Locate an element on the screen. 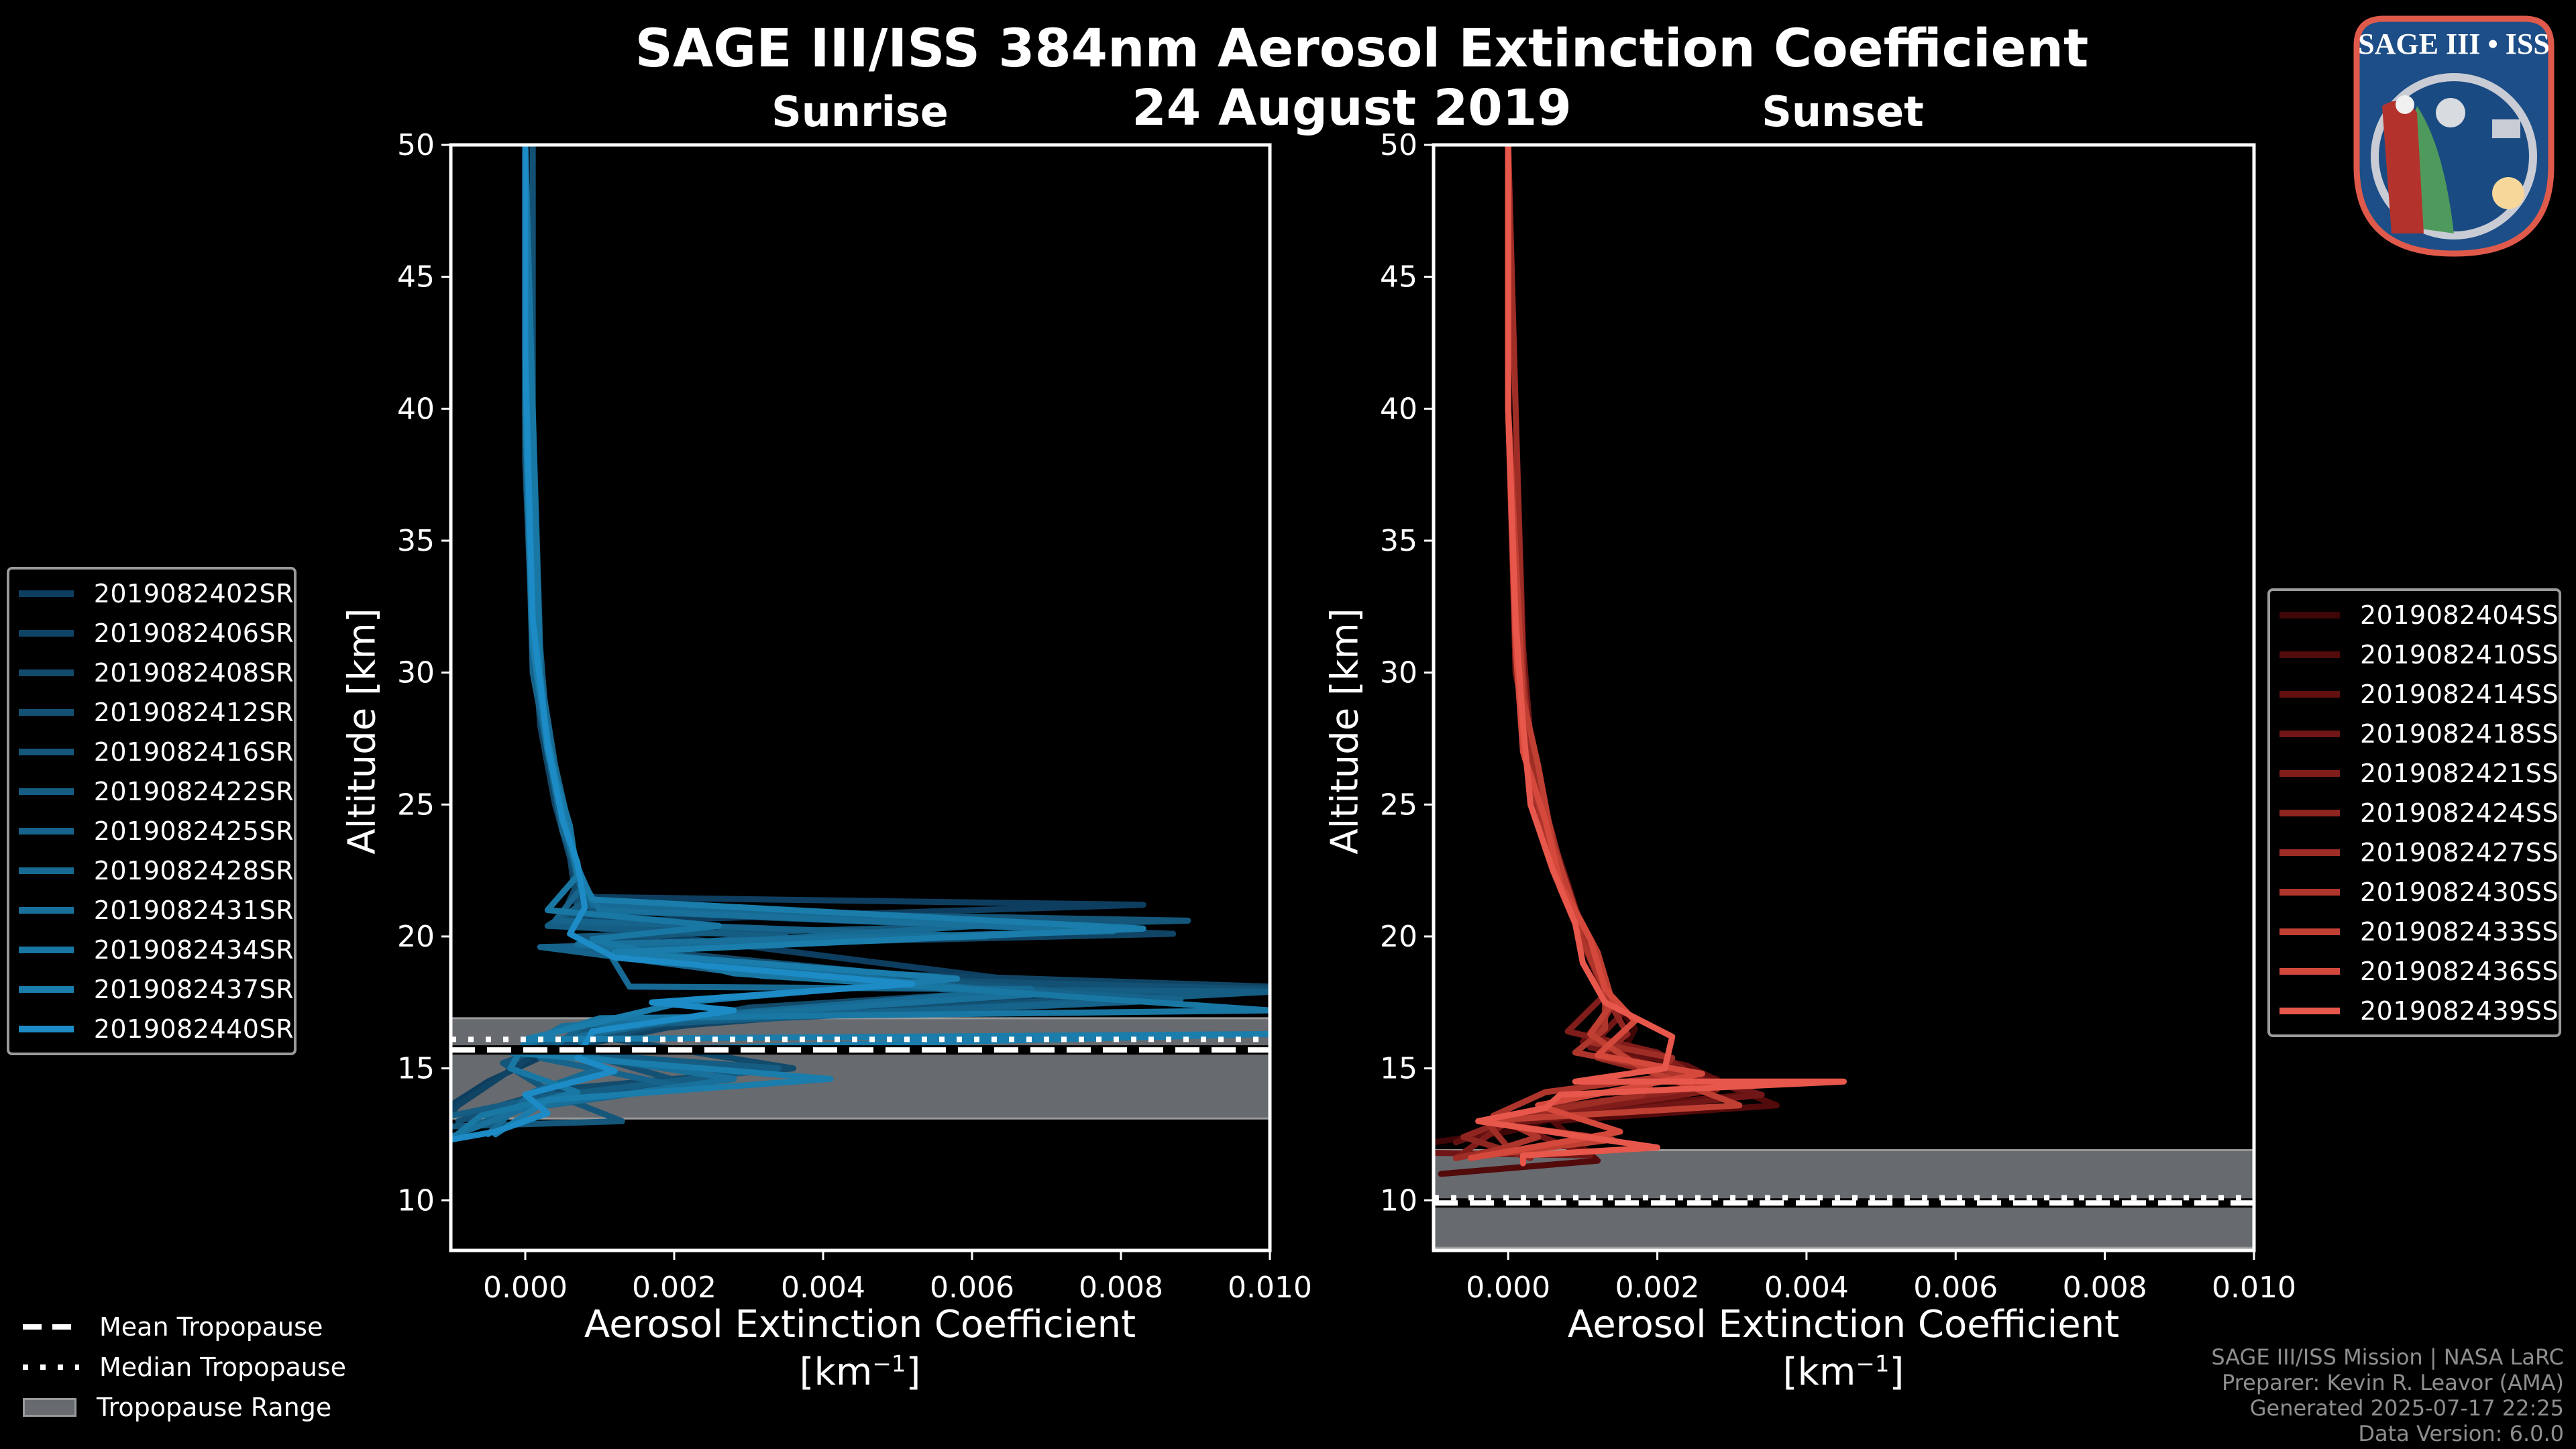  sunrise-xlabel-unit: [km−1] is located at coordinates (860, 1372).